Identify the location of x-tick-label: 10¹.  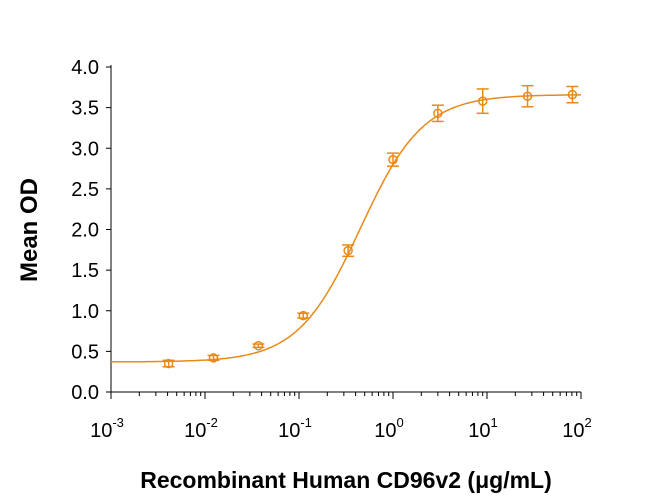
(482, 428).